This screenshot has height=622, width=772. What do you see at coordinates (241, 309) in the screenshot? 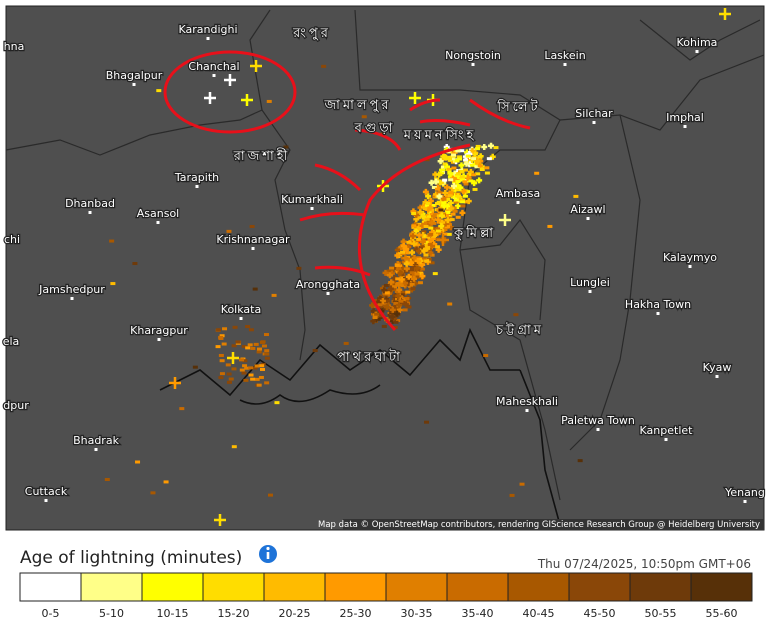
I see `place-label: Kolkata` at bounding box center [241, 309].